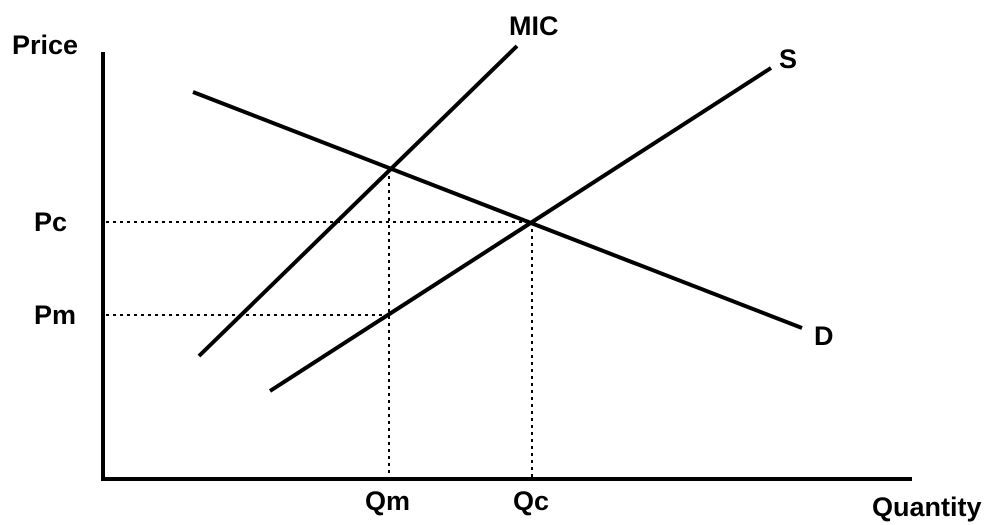 The width and height of the screenshot is (998, 525). What do you see at coordinates (788, 59) in the screenshot?
I see `supply-curve-label: S` at bounding box center [788, 59].